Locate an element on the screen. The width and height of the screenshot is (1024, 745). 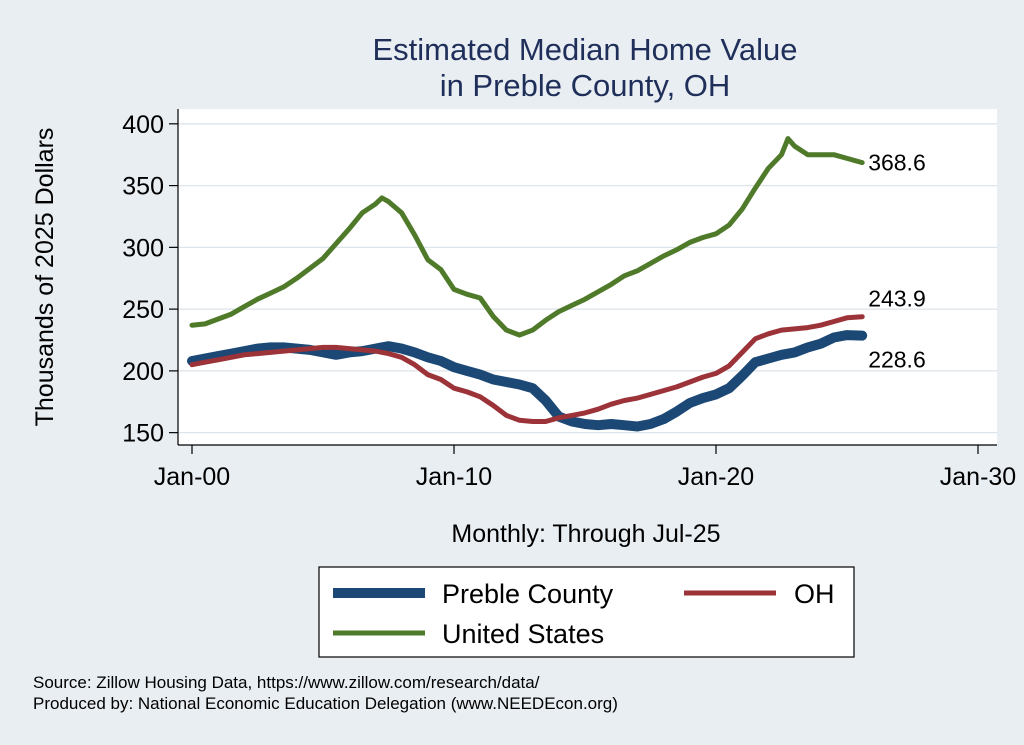
y-tick-label: 150 is located at coordinates (143, 434).